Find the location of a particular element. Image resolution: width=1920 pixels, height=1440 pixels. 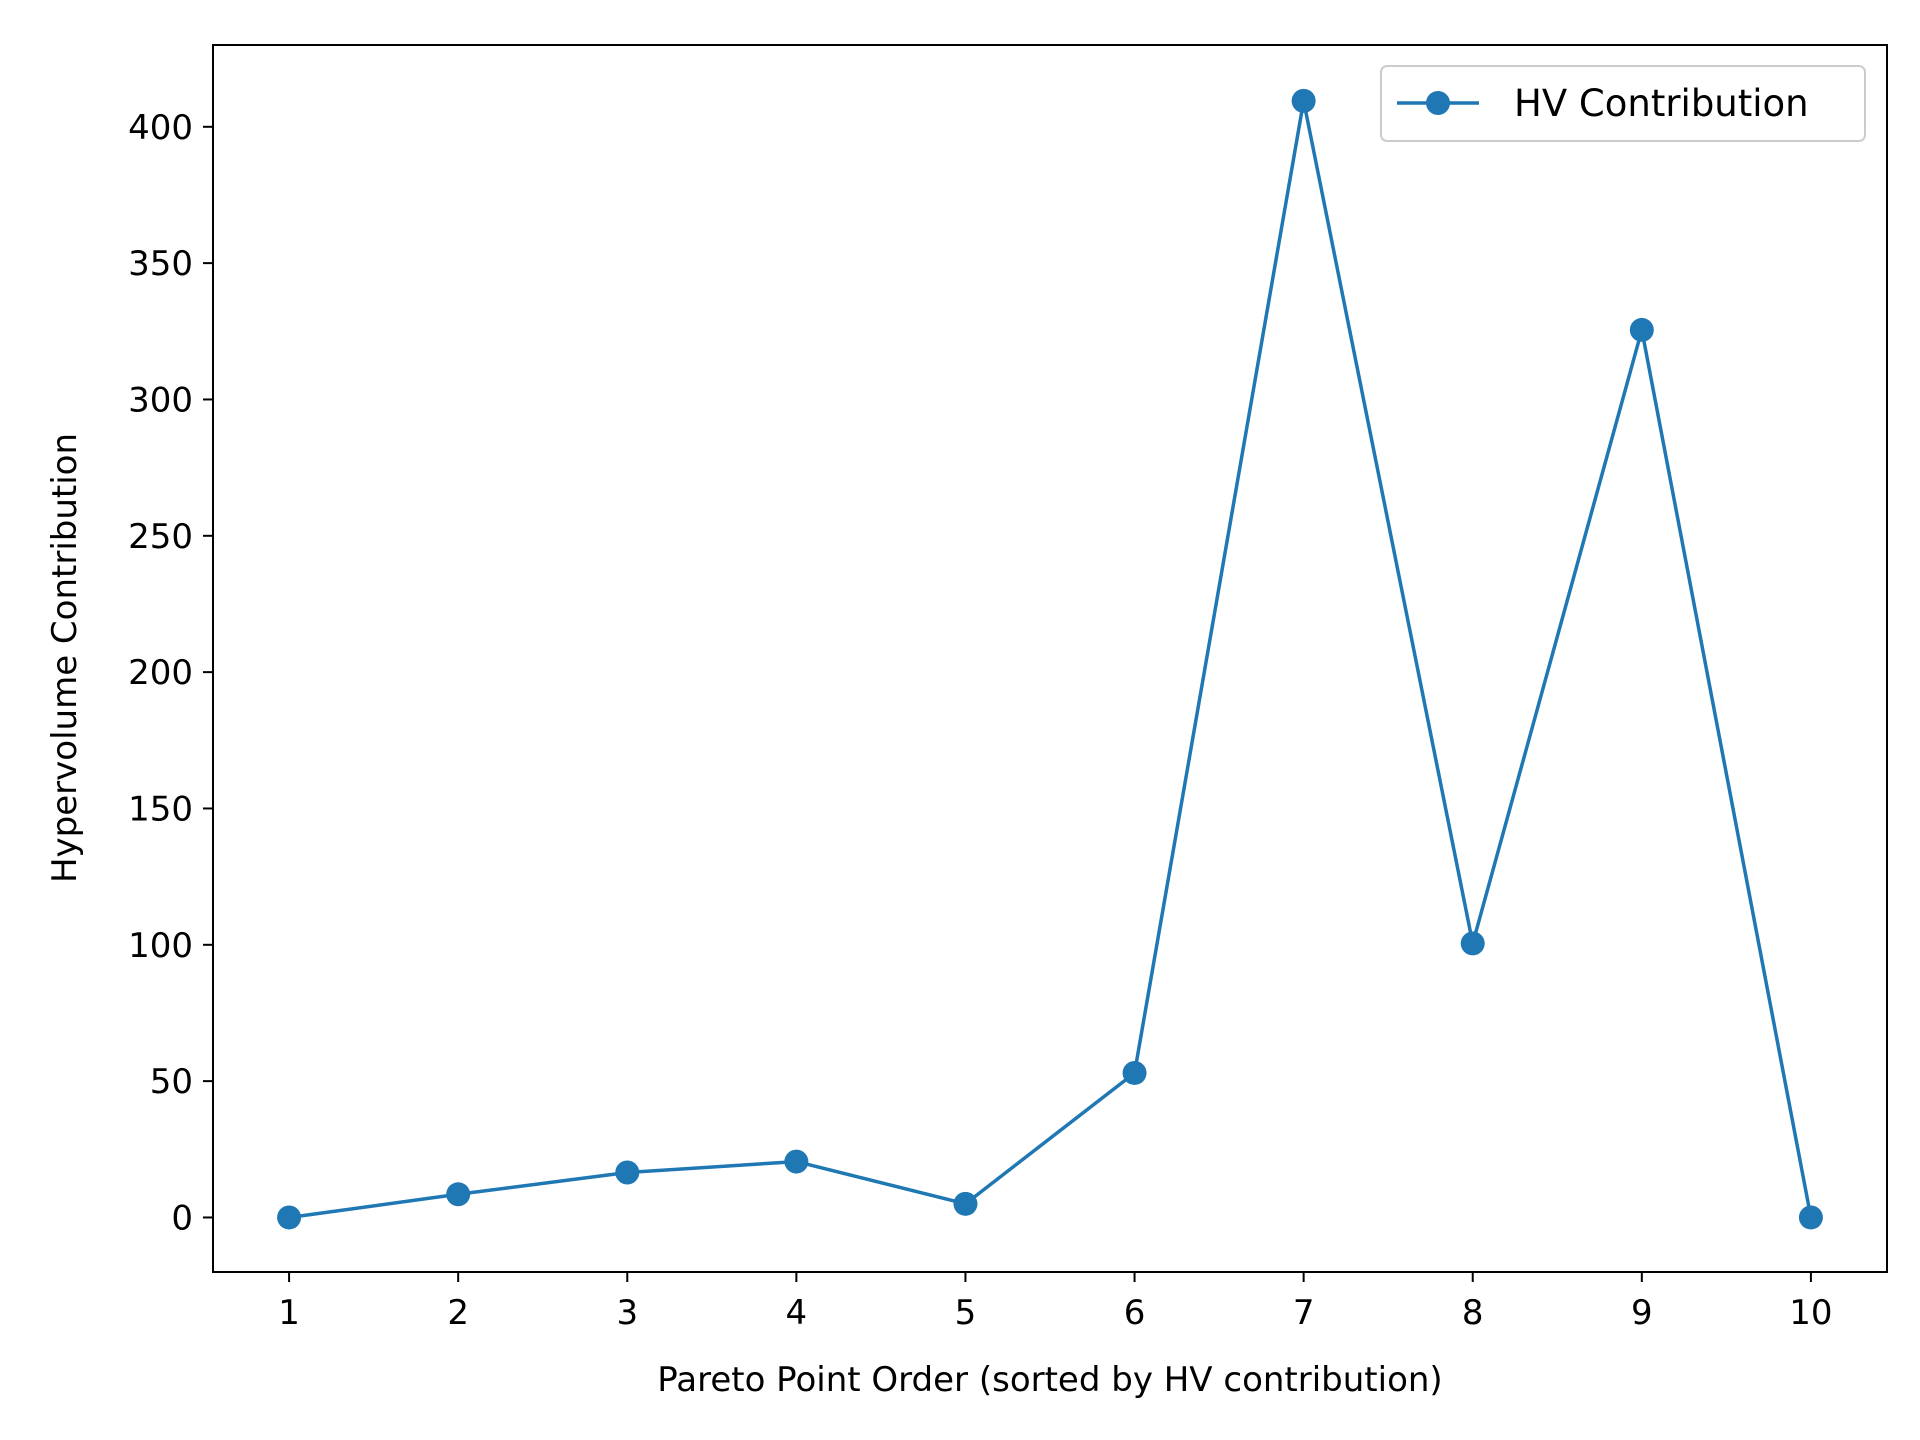

legend: HV Contribution is located at coordinates (1623, 103).